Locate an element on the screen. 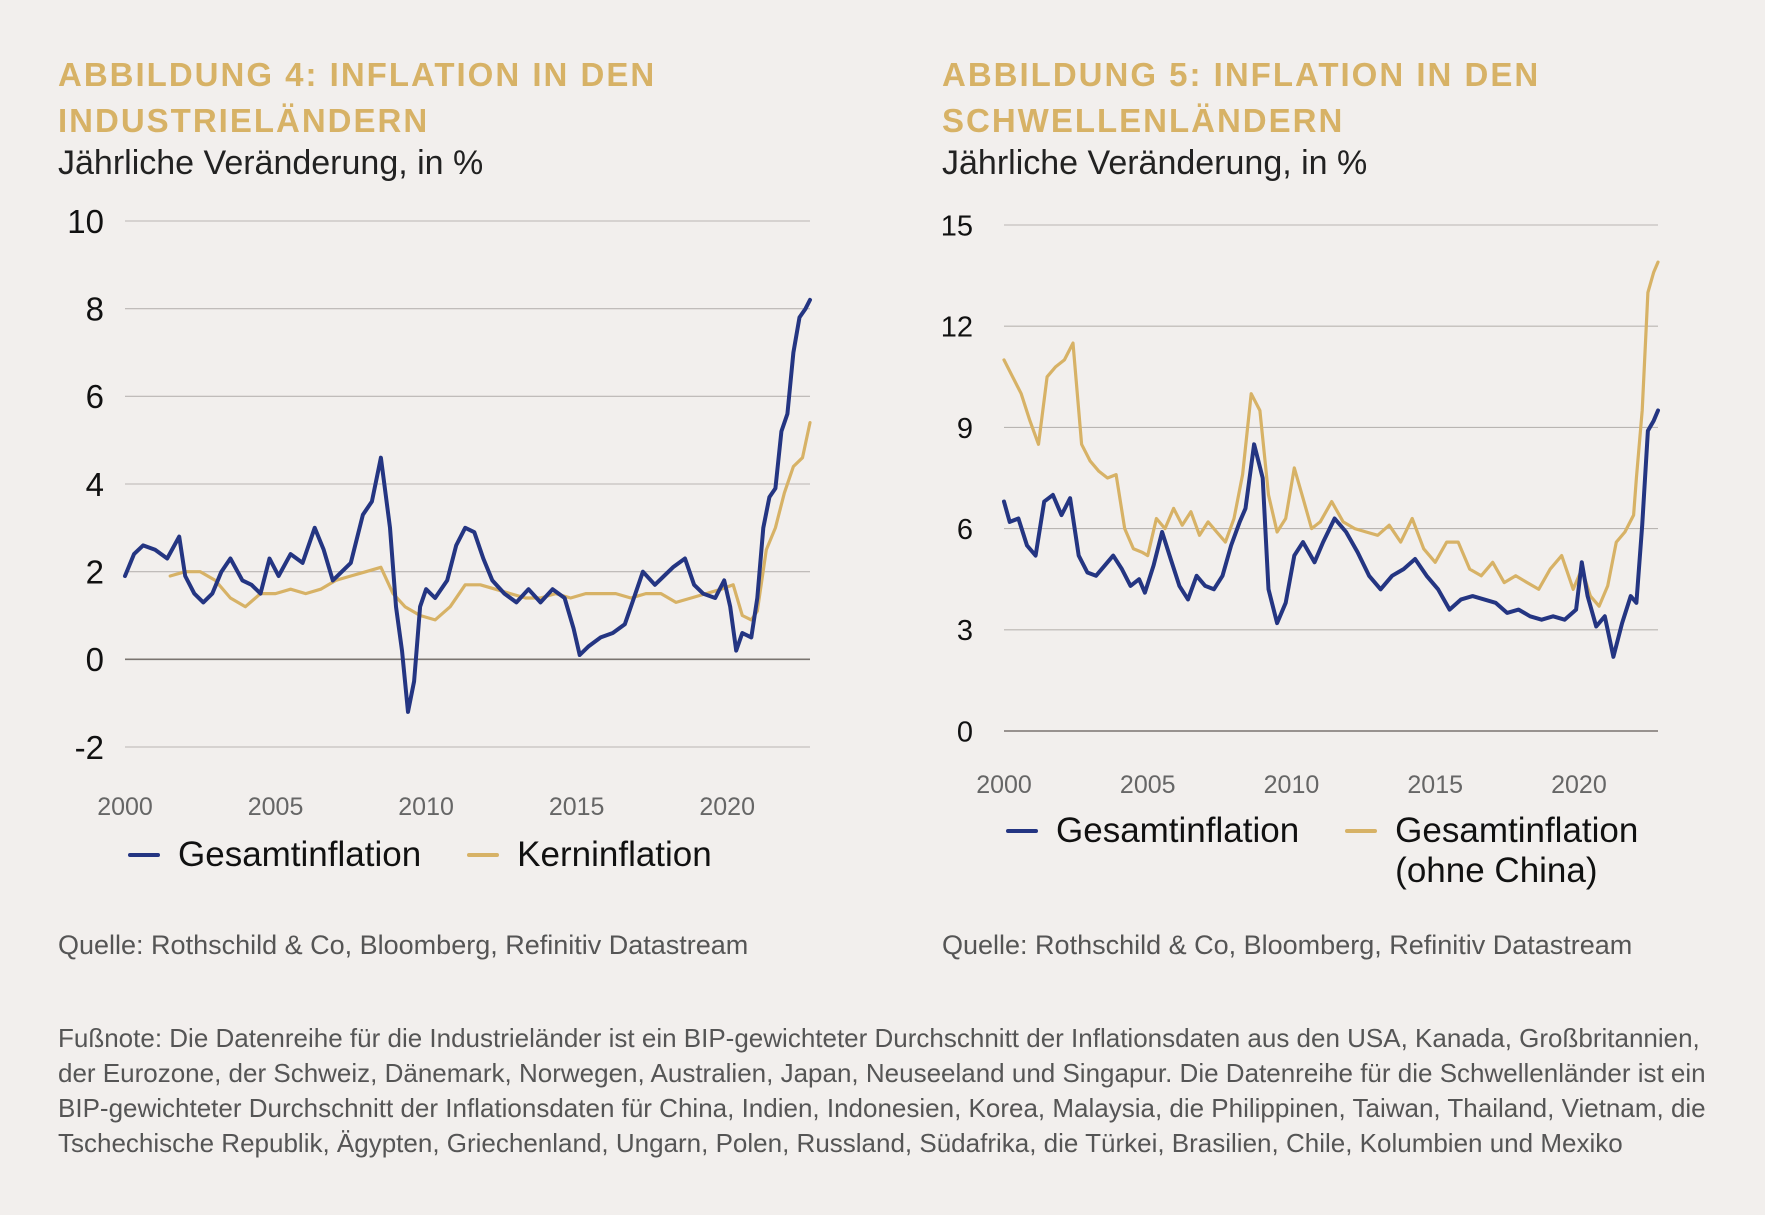  legend-item-gesamtinflation-ohne-china: Gesamtinflation (ohne China) is located at coordinates (1500, 851).